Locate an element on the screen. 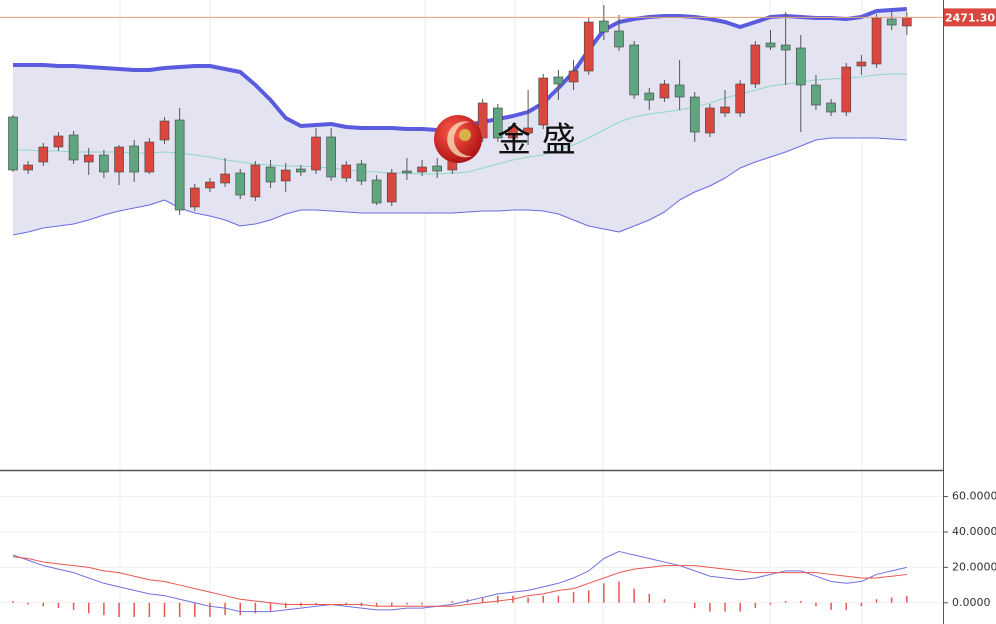 This screenshot has height=624, width=996. y-tick-label: 0.0000 is located at coordinates (971, 602).